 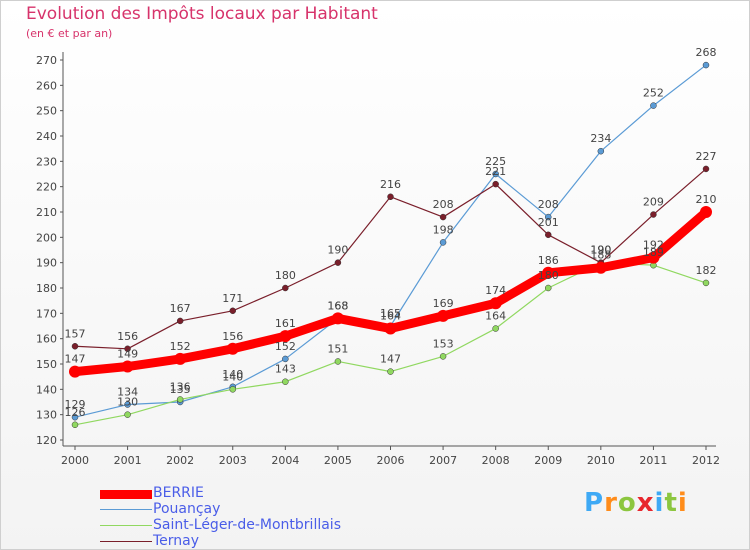 What do you see at coordinates (46, 364) in the screenshot?
I see `y-tick-label: 150` at bounding box center [46, 364].